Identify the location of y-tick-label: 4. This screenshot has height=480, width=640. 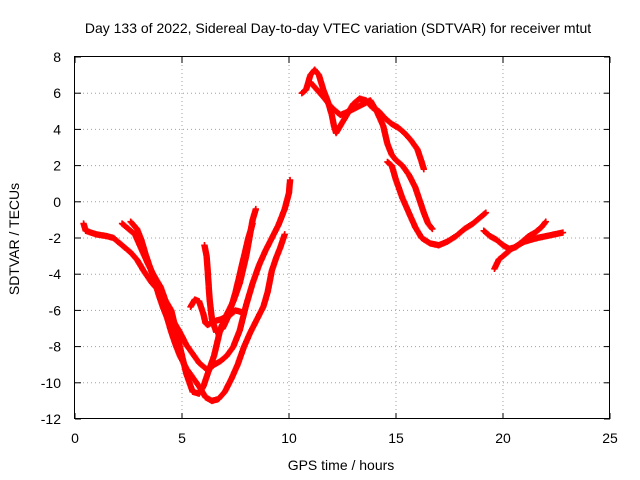
(57, 129).